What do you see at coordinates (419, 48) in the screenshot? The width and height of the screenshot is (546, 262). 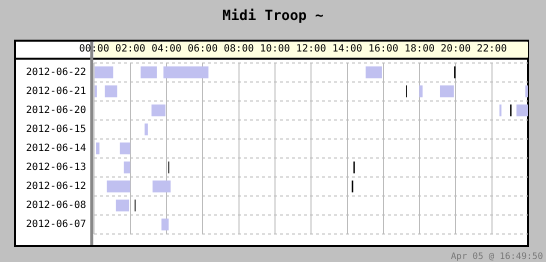 I see `x-tick-label: 18:00` at bounding box center [419, 48].